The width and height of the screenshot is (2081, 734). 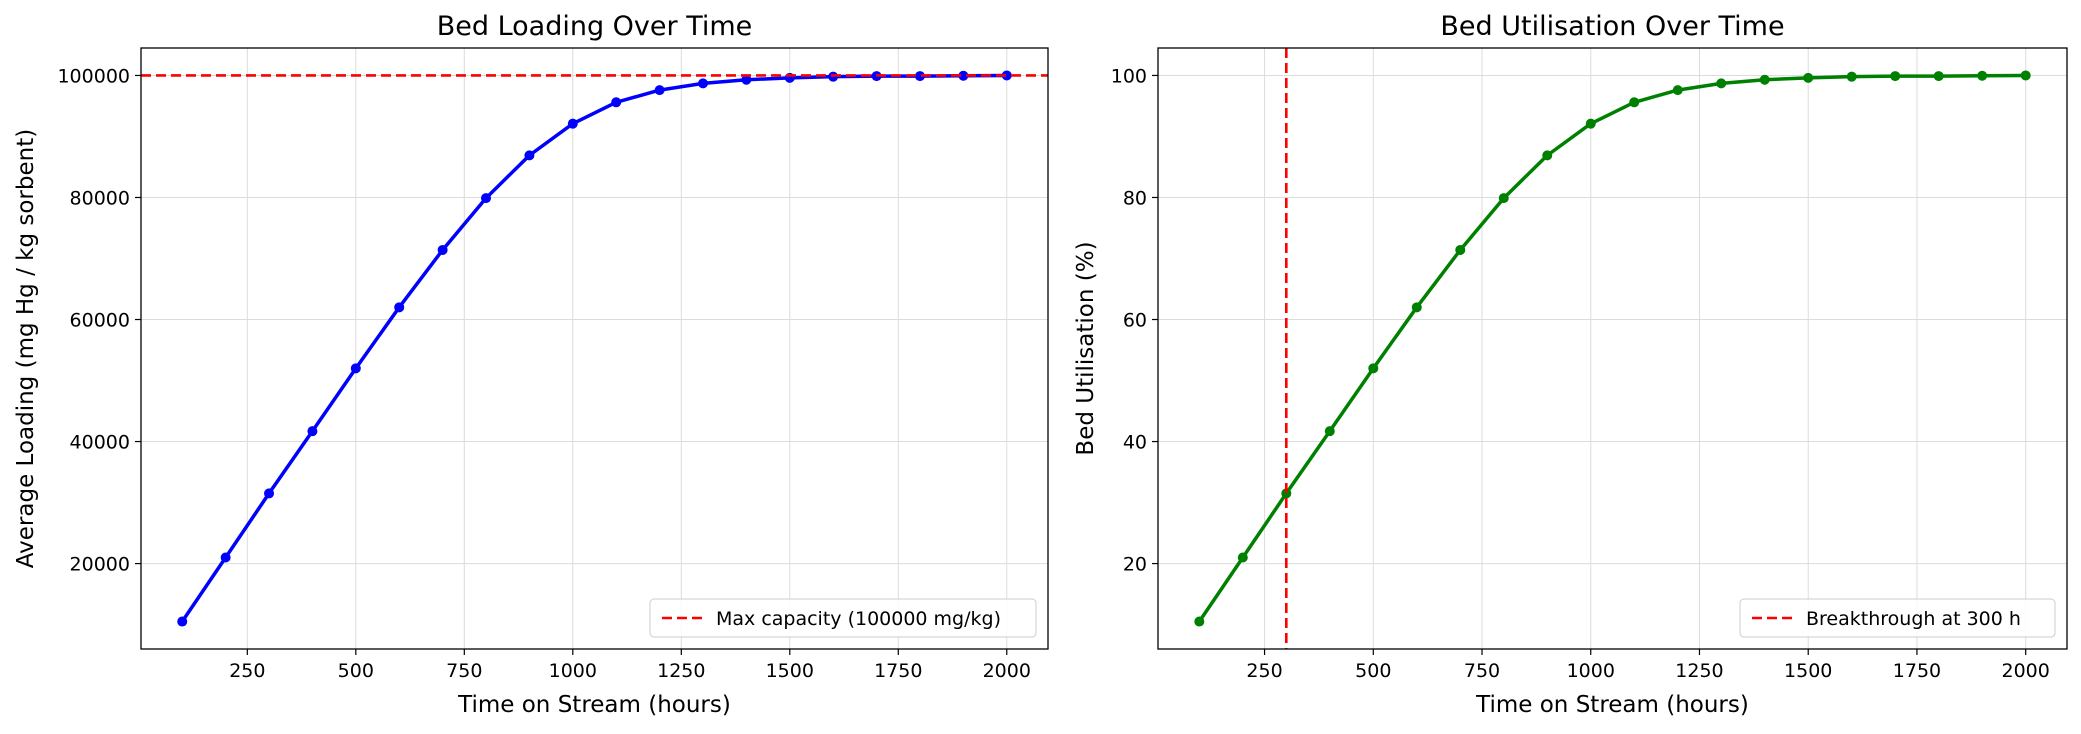 I want to click on chart-title: Bed Utilisation Over Time, so click(x=1612, y=26).